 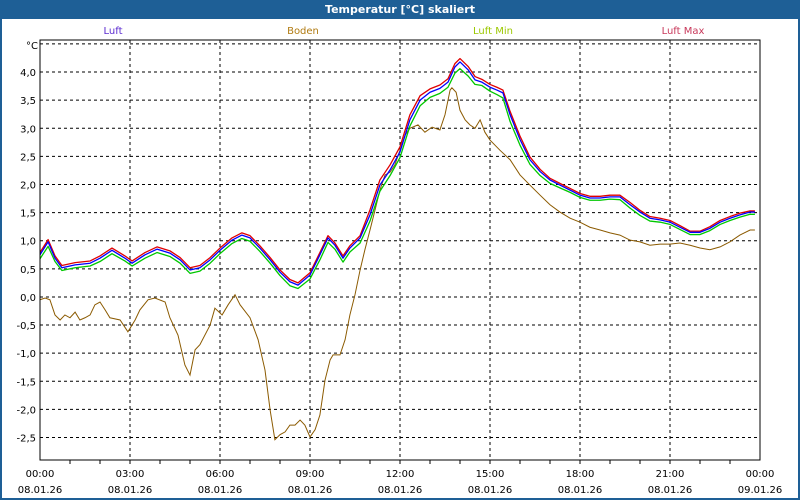 I want to click on y-tick-label: -0,5, so click(x=26, y=326).